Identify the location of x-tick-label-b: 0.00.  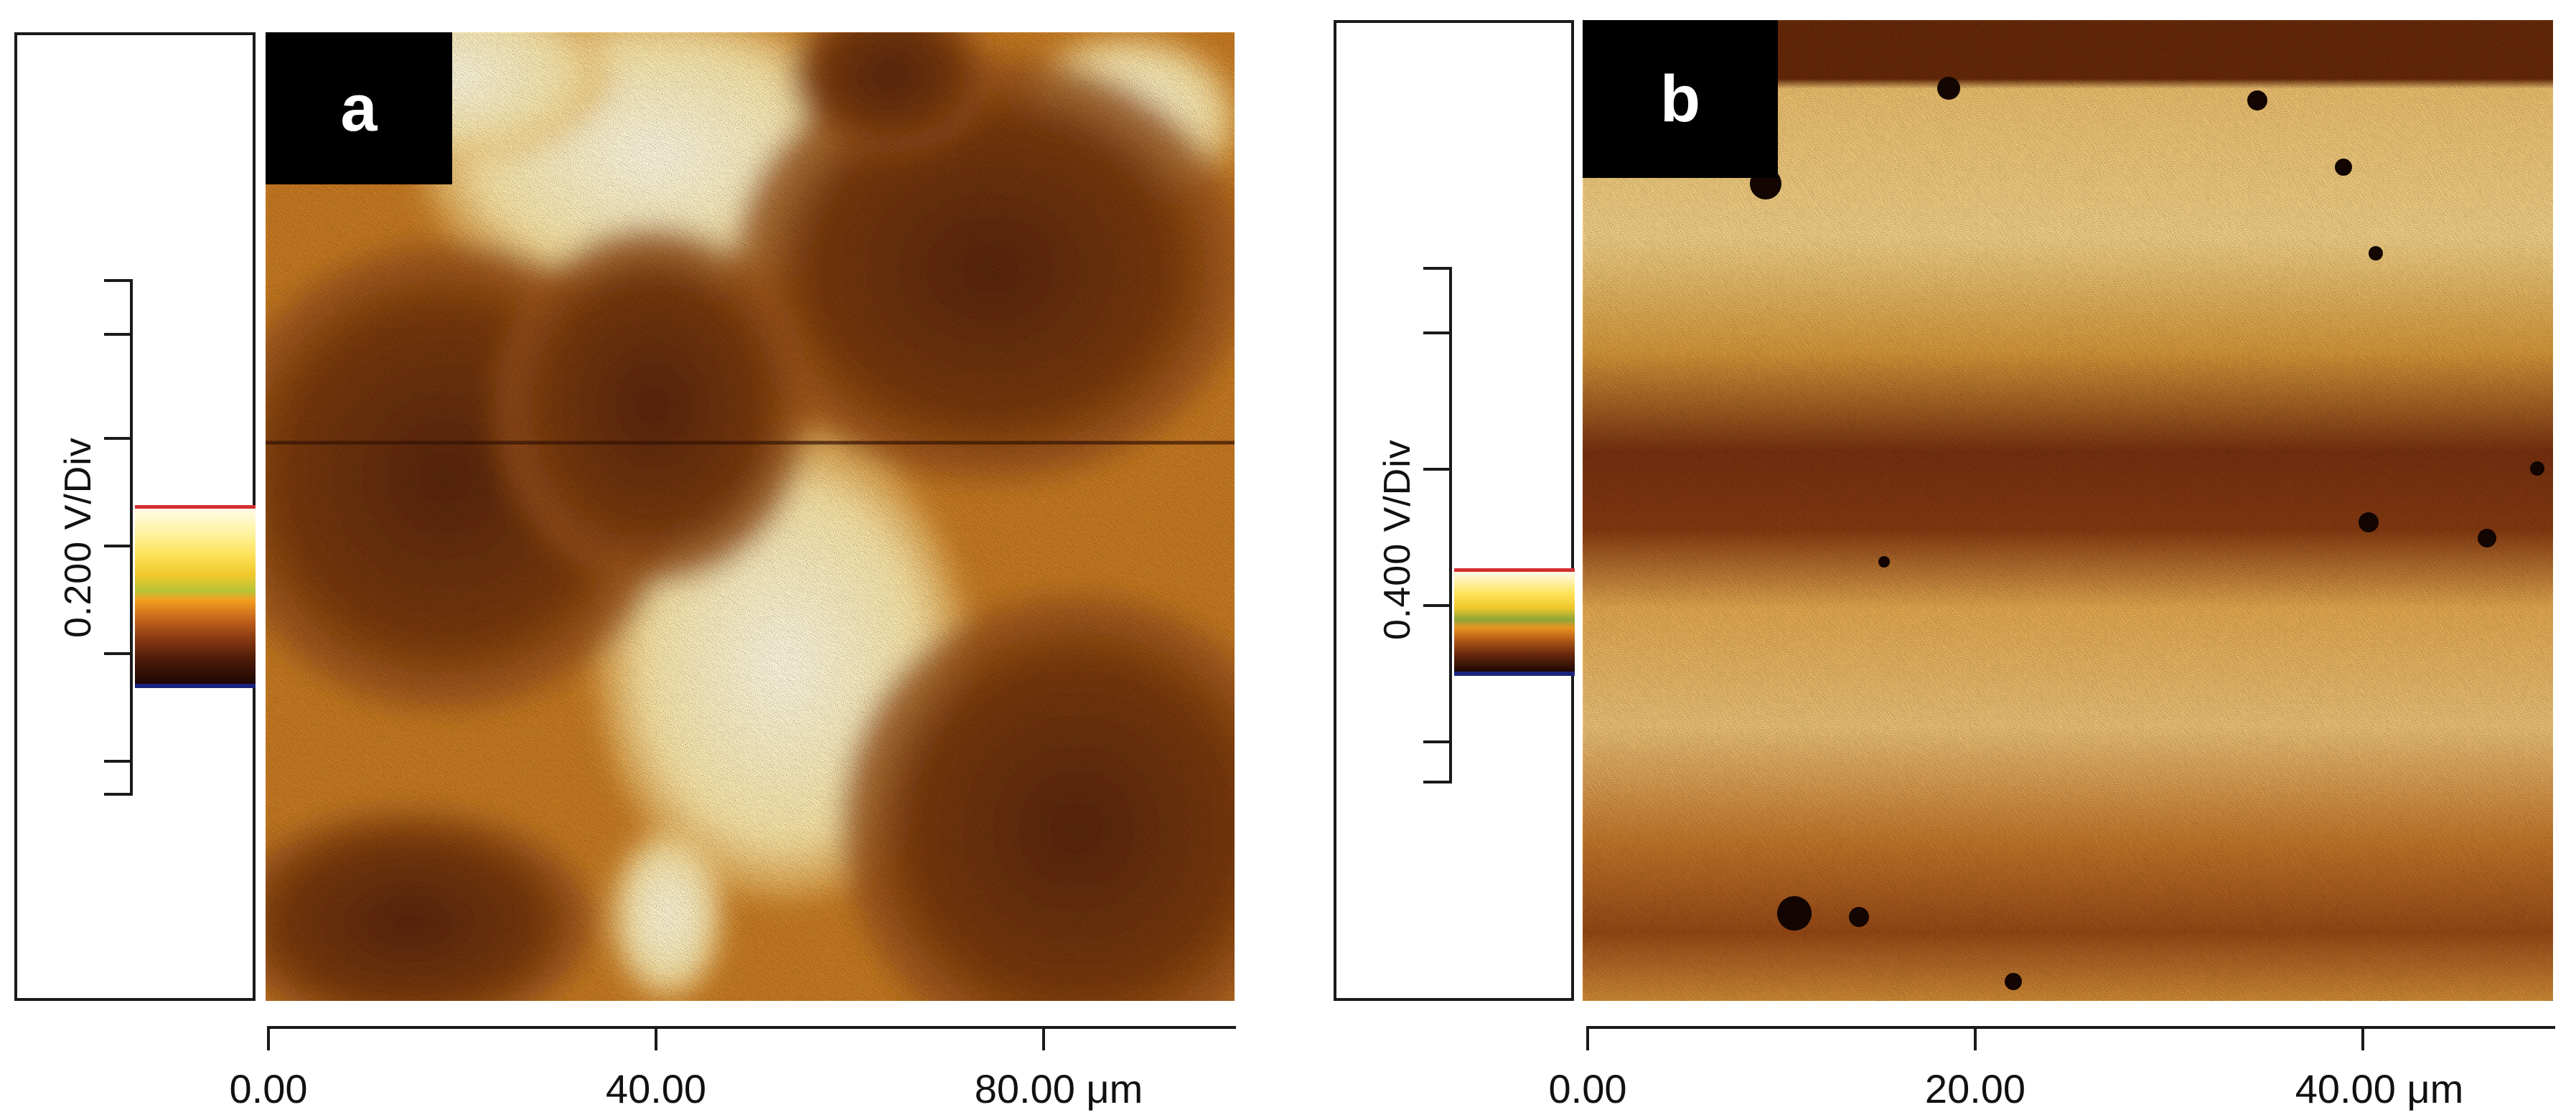
(1588, 1088).